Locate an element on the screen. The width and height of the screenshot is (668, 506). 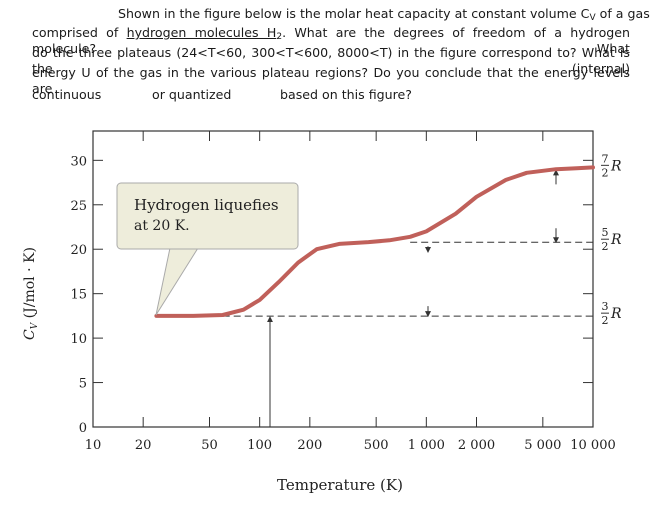
x-tick-label: 2 000 is located at coordinates (476, 445).